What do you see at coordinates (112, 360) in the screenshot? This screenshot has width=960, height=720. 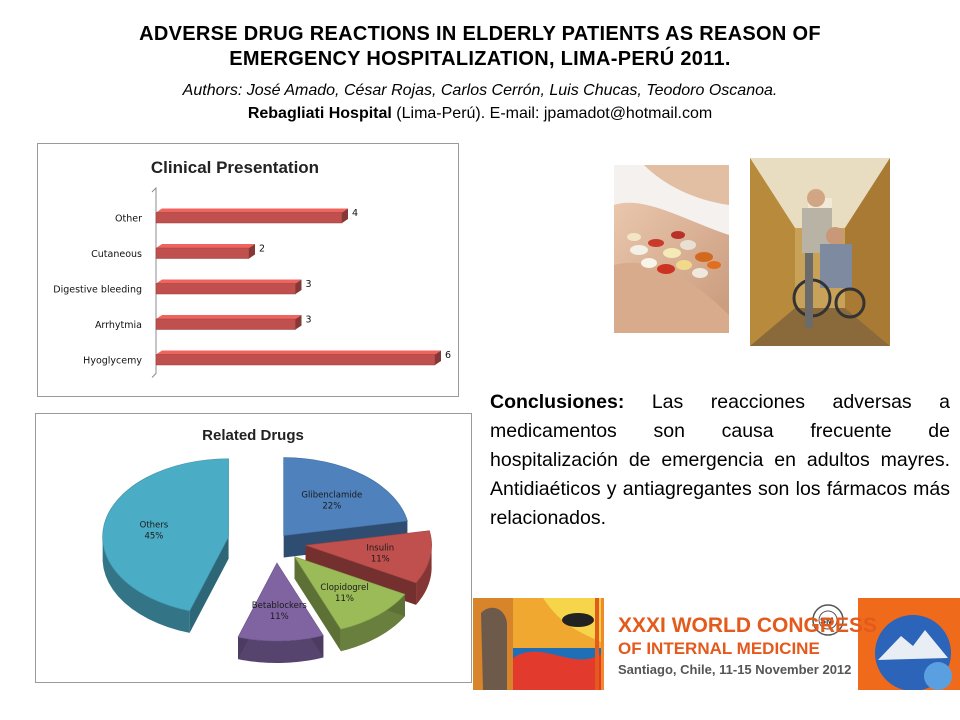 I see `category-label: Hyoglycemy` at bounding box center [112, 360].